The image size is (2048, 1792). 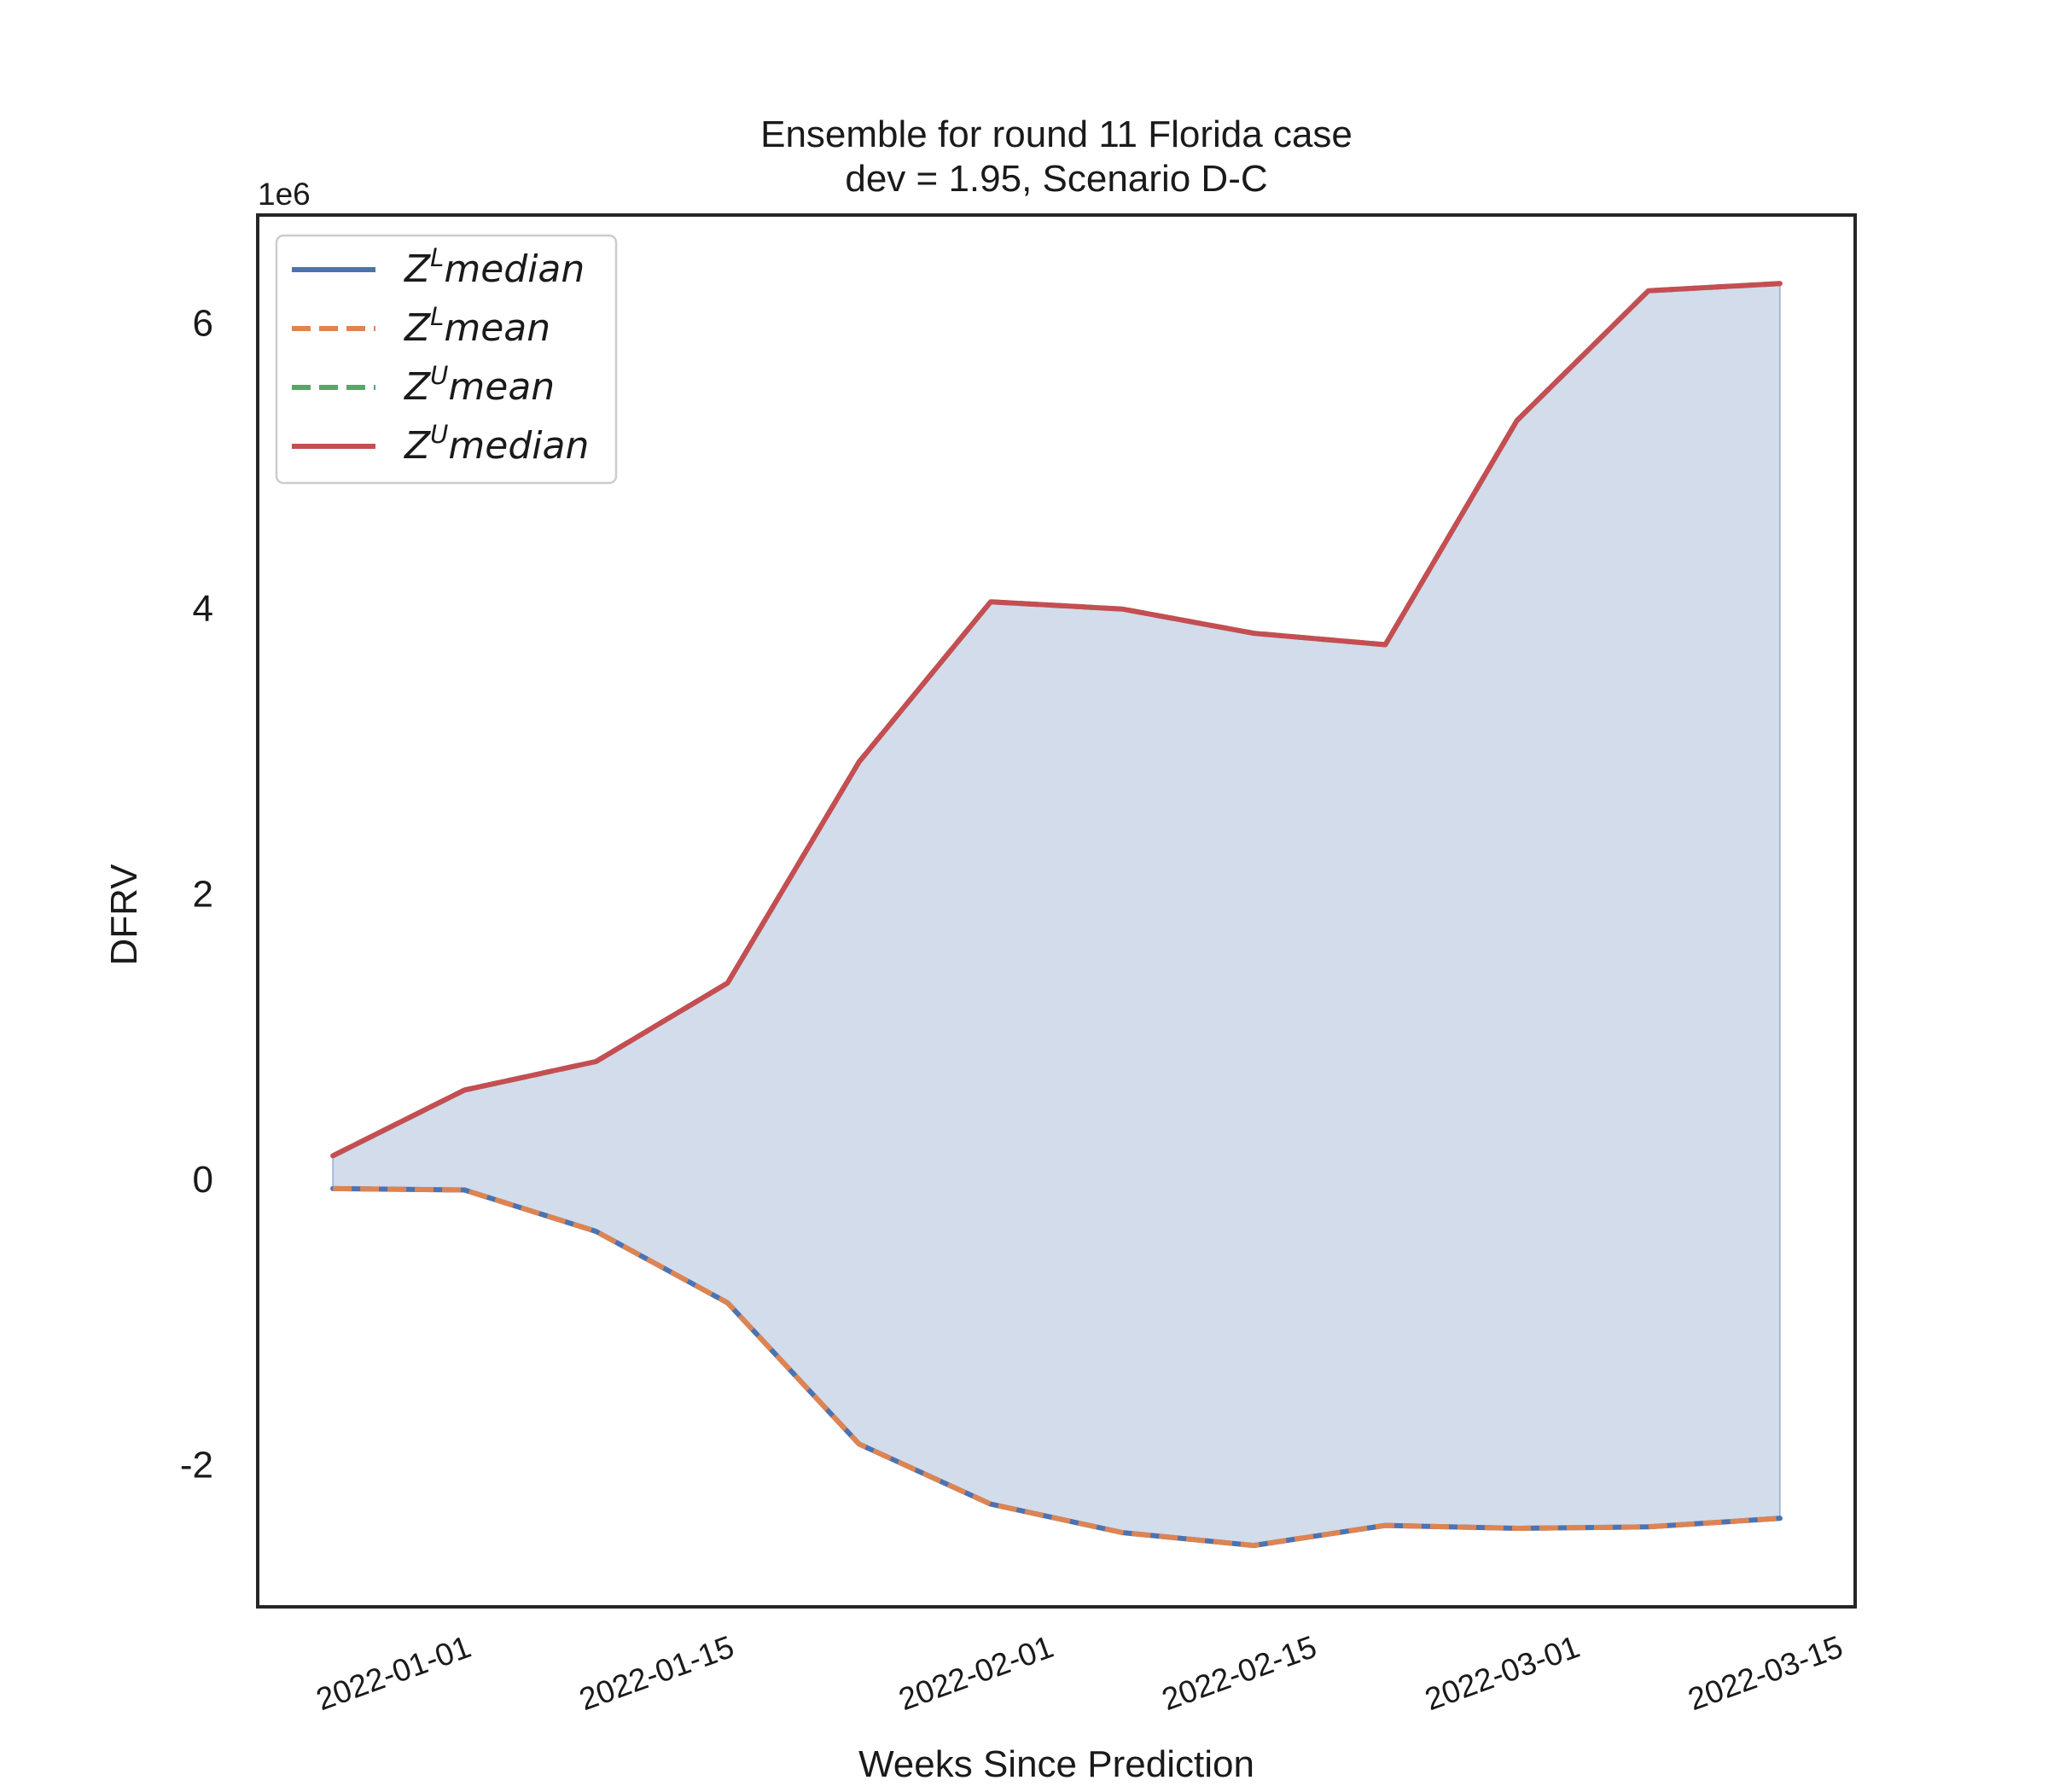 I want to click on y-axis-label: DFRV, so click(x=124, y=915).